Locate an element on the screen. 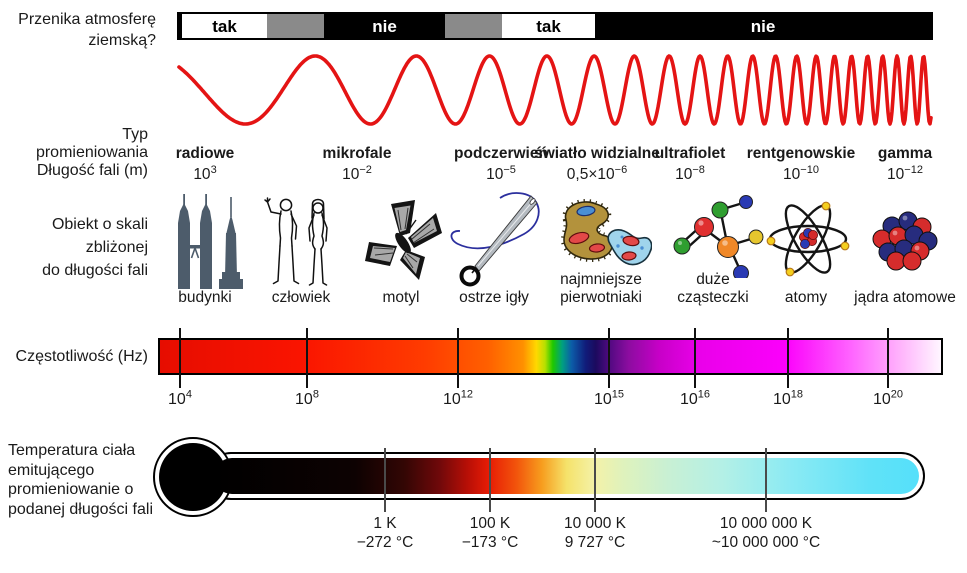 This screenshot has width=967, height=573. thermometer-tube-gradient is located at coordinates (566, 476).